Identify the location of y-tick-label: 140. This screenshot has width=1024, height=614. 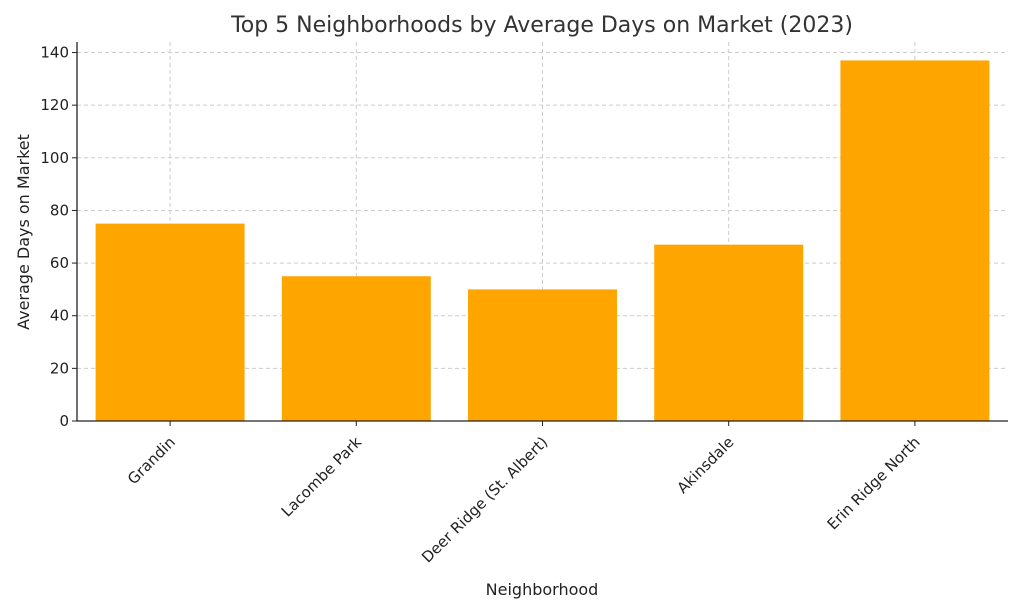
(54, 53).